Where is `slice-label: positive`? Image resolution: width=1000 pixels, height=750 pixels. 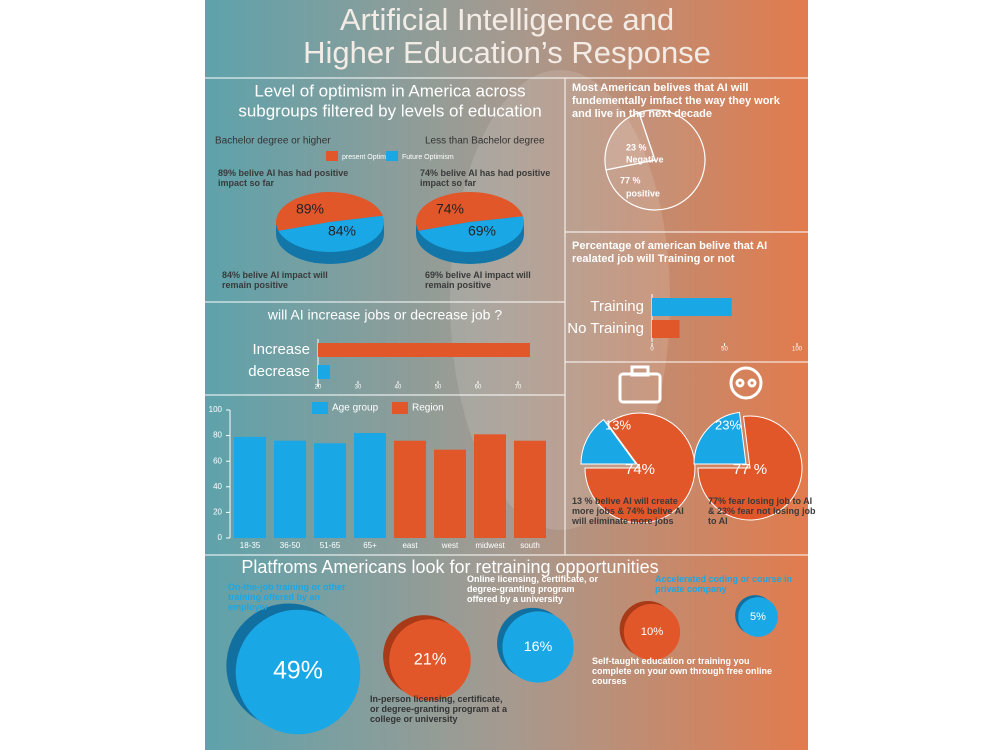
slice-label: positive is located at coordinates (643, 193).